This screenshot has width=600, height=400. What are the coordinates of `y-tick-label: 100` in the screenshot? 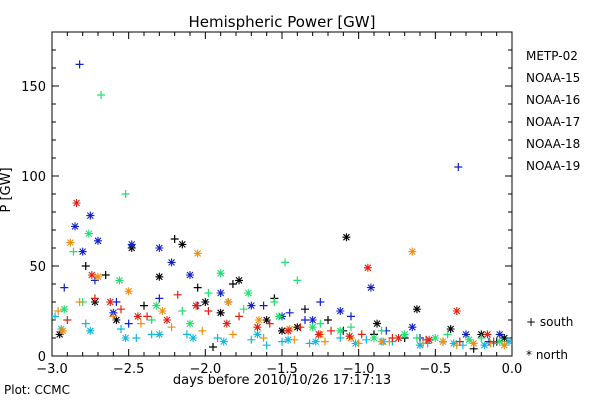 It's located at (33, 177).